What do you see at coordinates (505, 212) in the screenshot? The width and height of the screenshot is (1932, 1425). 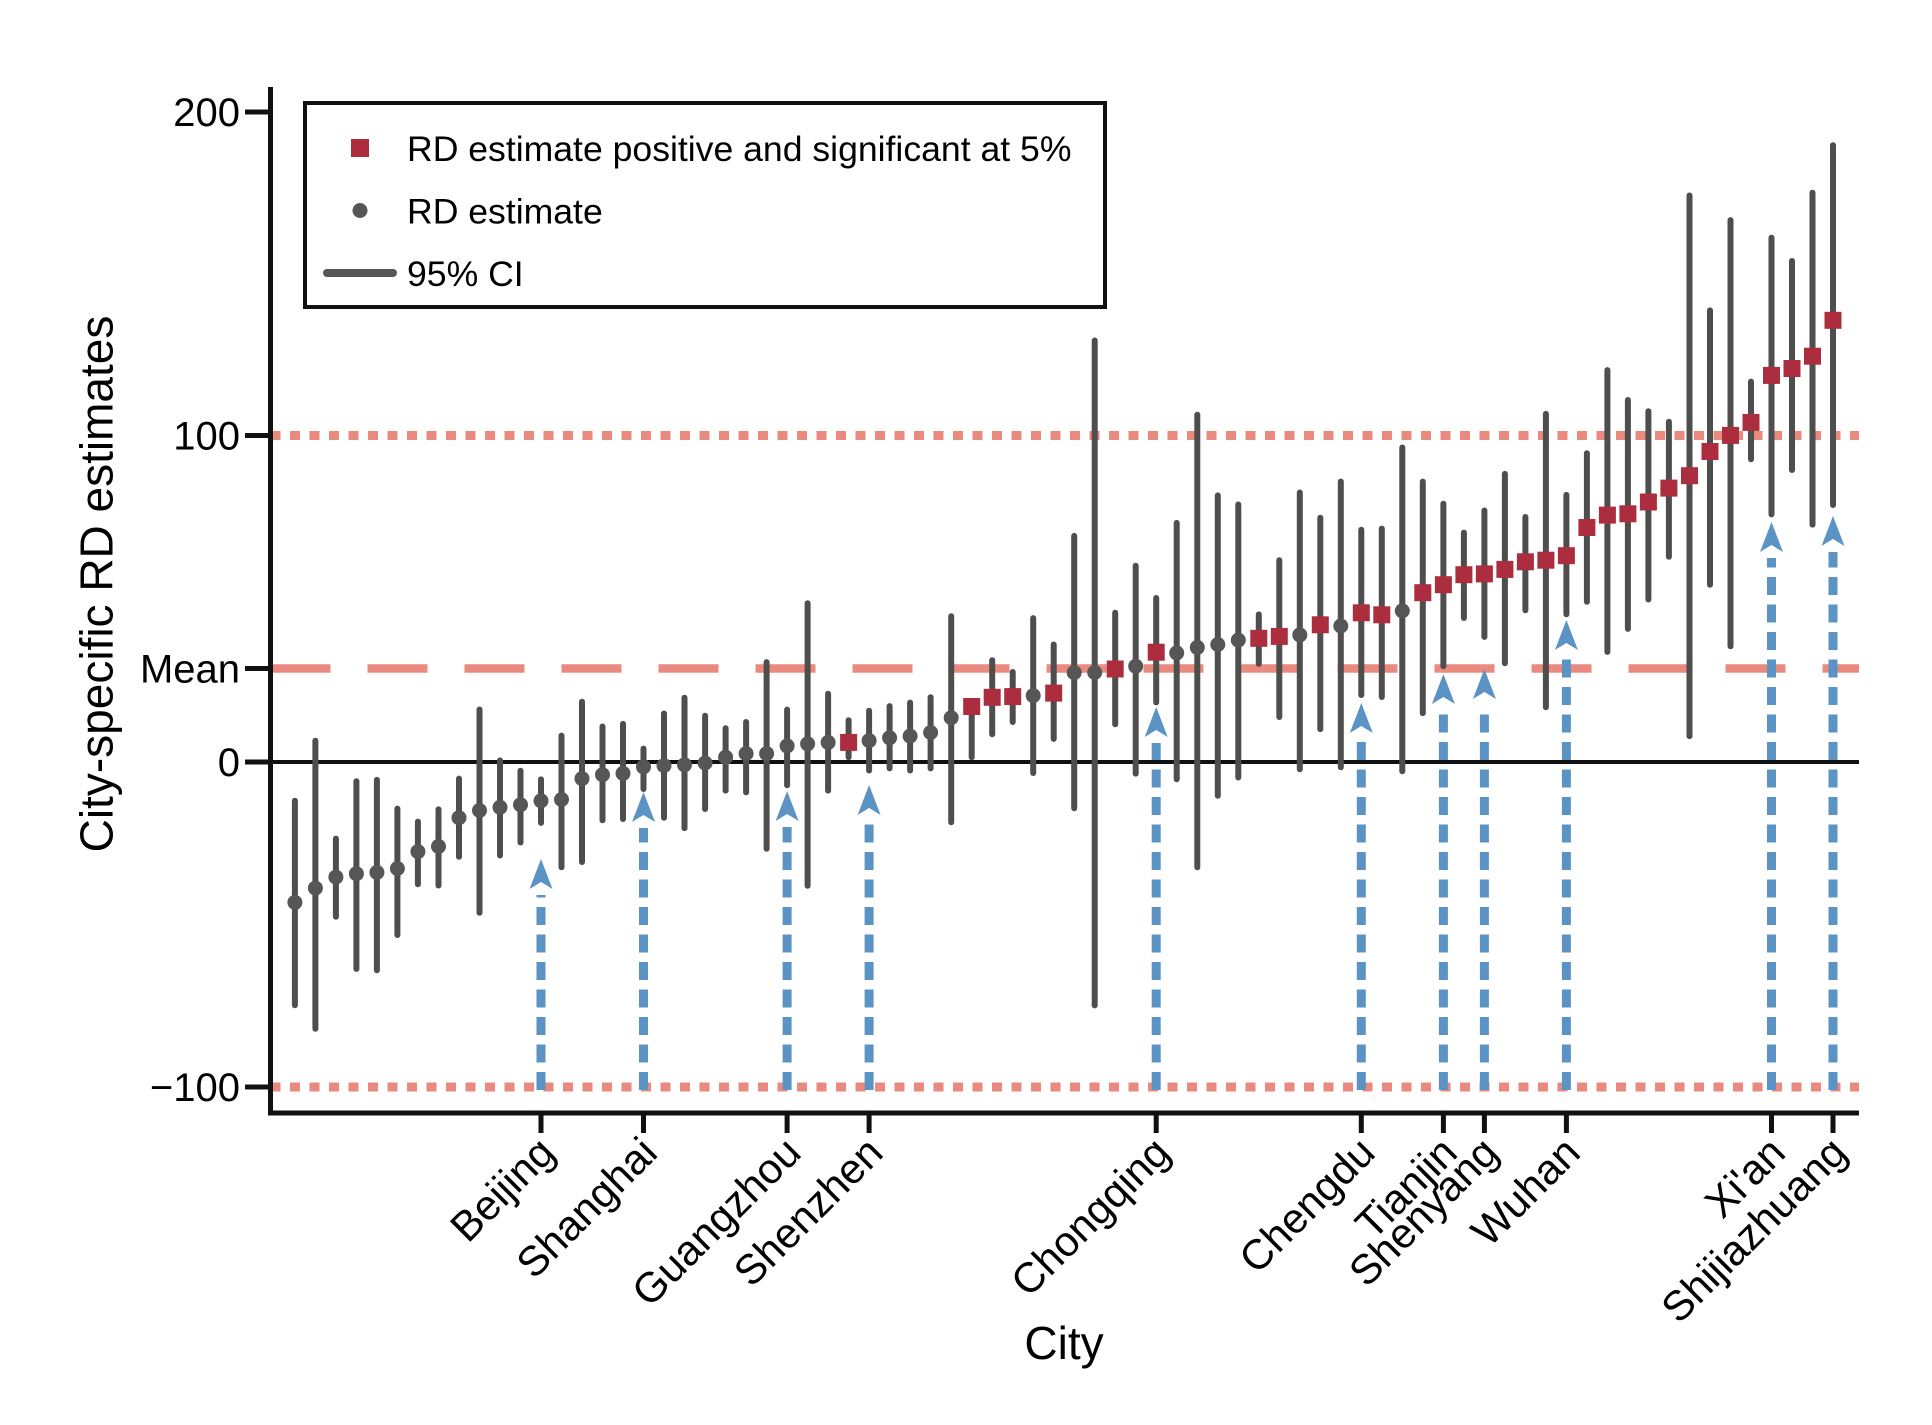 I see `svg-text: RD estimate` at bounding box center [505, 212].